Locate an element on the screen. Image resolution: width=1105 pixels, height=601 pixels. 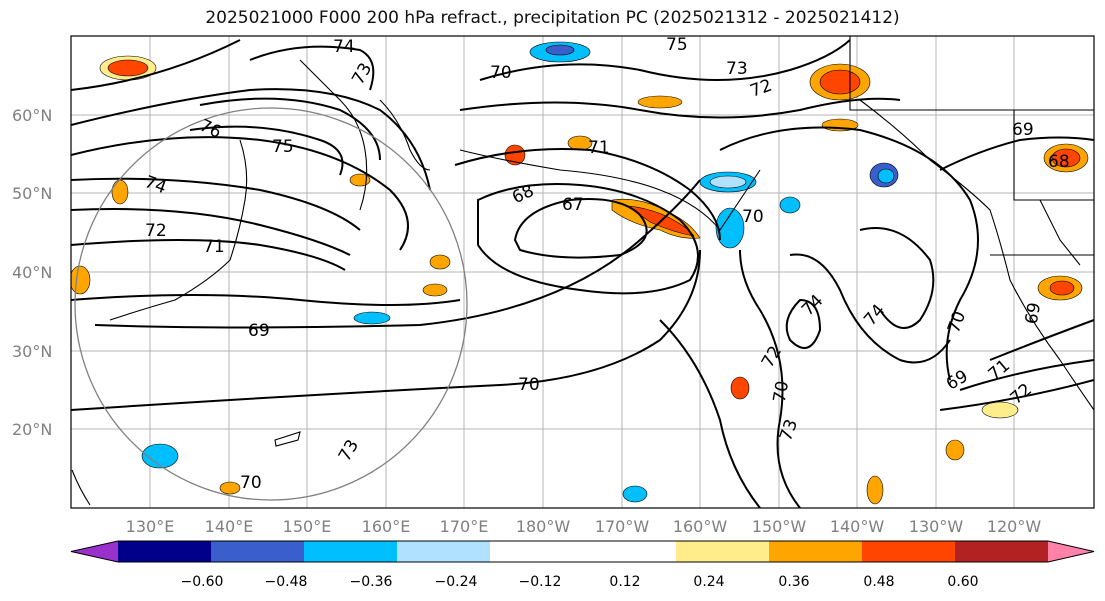
colorbar-tick-label: 0.60 is located at coordinates (962, 582).